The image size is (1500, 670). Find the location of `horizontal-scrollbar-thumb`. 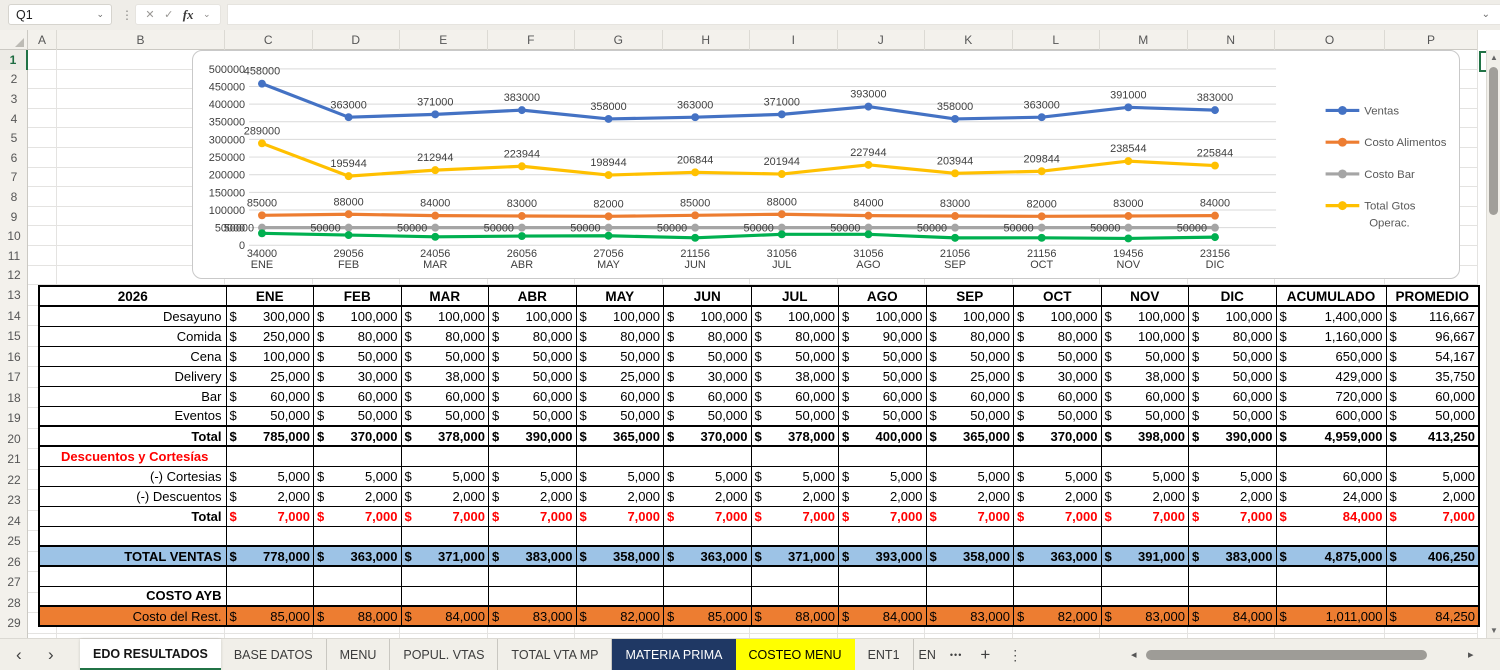

horizontal-scrollbar-thumb is located at coordinates (1286, 655).